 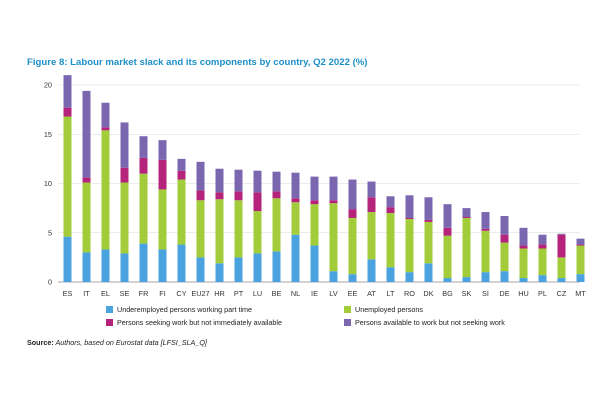 What do you see at coordinates (504, 293) in the screenshot?
I see `x-tick-label-DE: DE` at bounding box center [504, 293].